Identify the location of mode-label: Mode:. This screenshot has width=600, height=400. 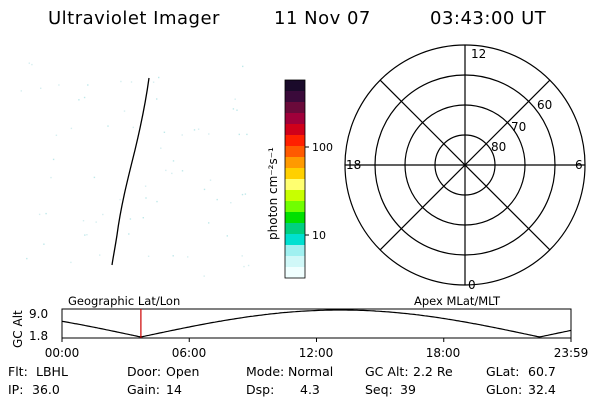
(265, 371).